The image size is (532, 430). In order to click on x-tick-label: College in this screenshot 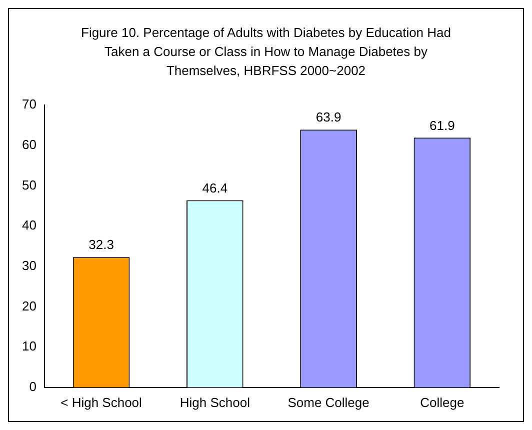, I will do `click(442, 402)`.